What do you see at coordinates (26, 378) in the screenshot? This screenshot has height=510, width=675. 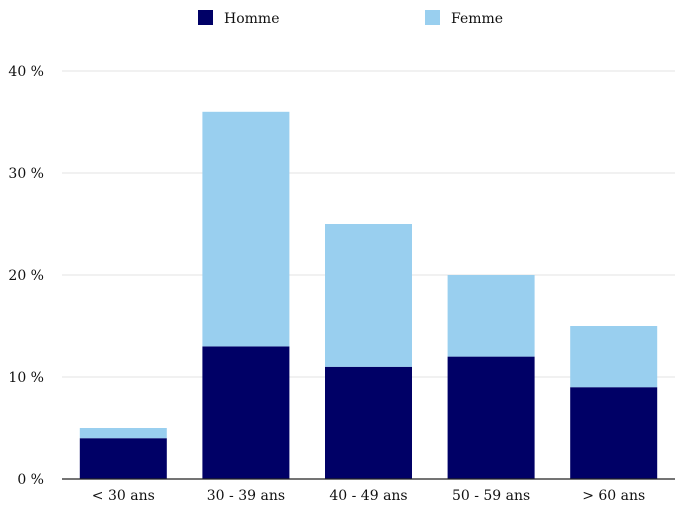 I see `y-tick-label: 10 %` at bounding box center [26, 378].